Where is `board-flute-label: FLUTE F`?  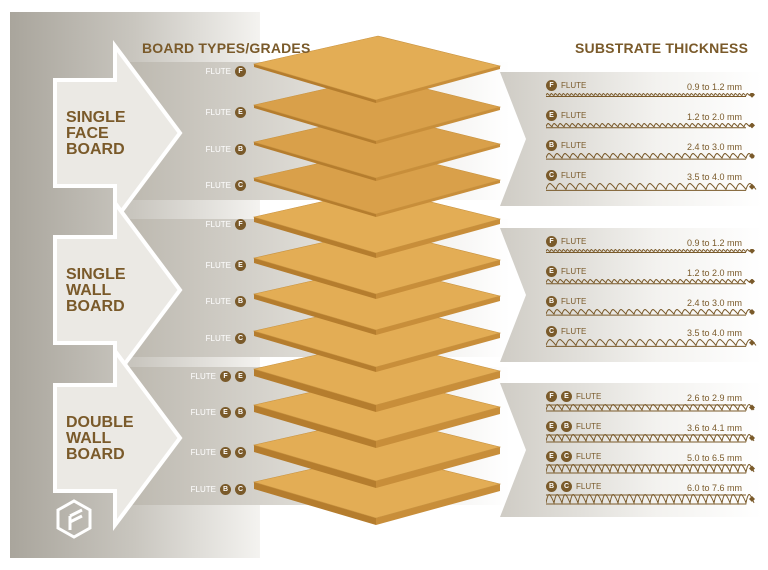
board-flute-label: FLUTE F is located at coordinates (218, 71).